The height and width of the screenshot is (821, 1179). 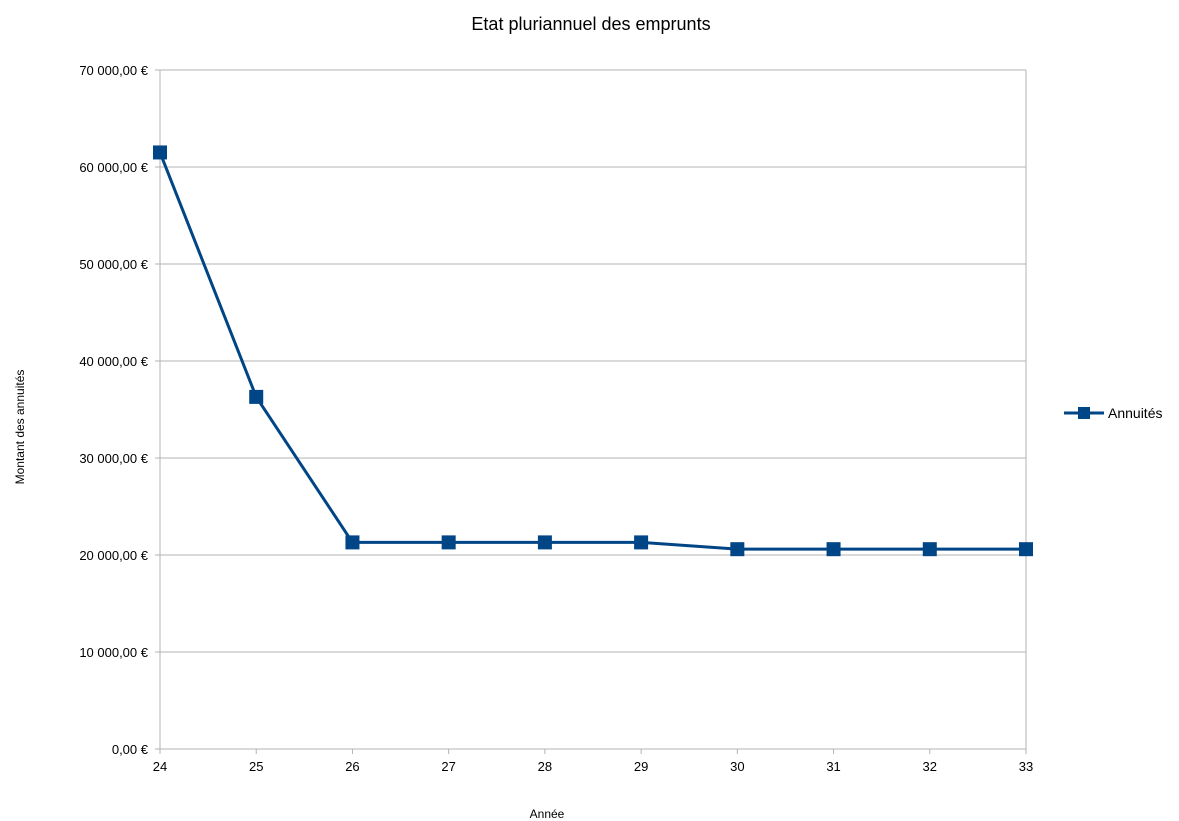 What do you see at coordinates (930, 766) in the screenshot?
I see `x-tick-label: 32` at bounding box center [930, 766].